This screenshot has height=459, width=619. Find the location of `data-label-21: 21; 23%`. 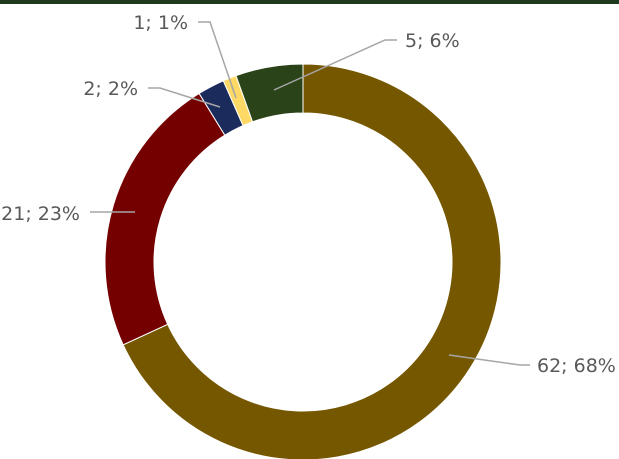

data-label-21: 21; 23% is located at coordinates (40, 214).